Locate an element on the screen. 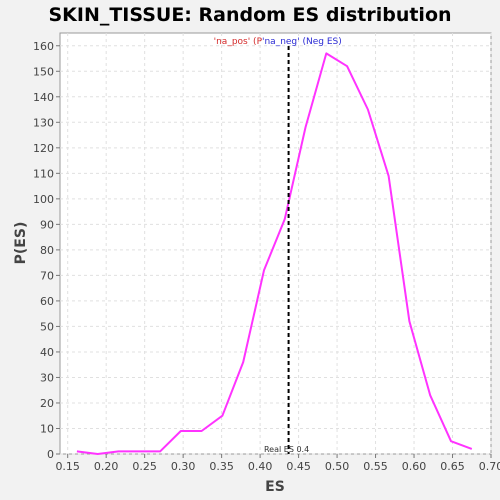 Image resolution: width=500 pixels, height=500 pixels. y-tick-label: 40 is located at coordinates (47, 352).